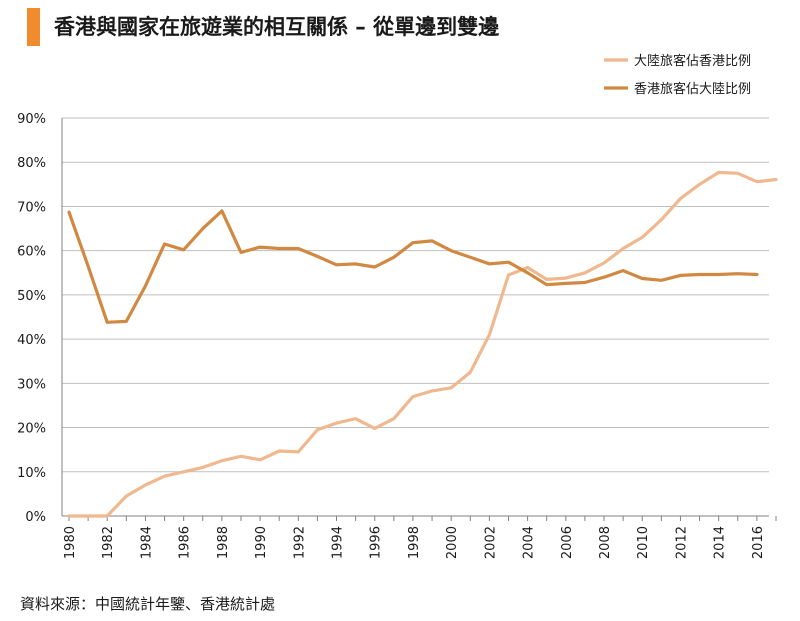 This screenshot has width=800, height=621. Describe the element at coordinates (146, 542) in the screenshot. I see `x-tick-label: 1984` at that location.